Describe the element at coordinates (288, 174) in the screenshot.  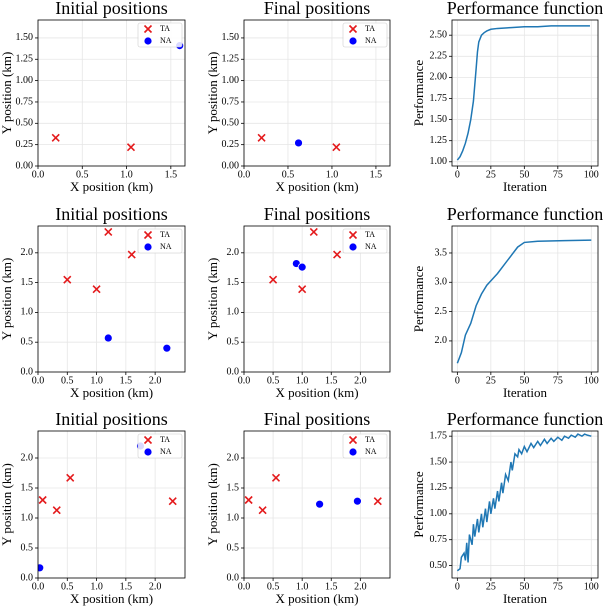
I see `x-tick-label: 0.5` at that location.